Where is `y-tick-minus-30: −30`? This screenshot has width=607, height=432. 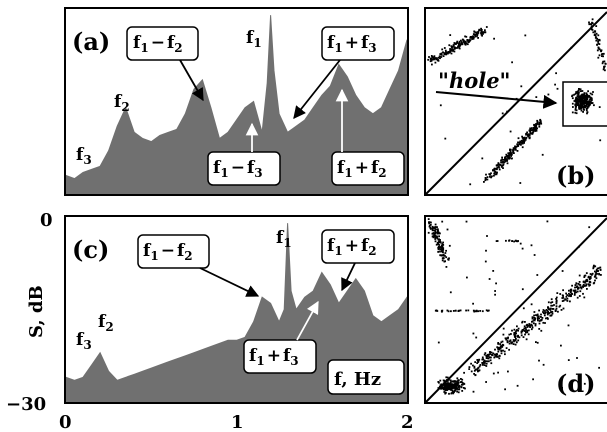
y-tick-minus-30: −30 is located at coordinates (26, 404).